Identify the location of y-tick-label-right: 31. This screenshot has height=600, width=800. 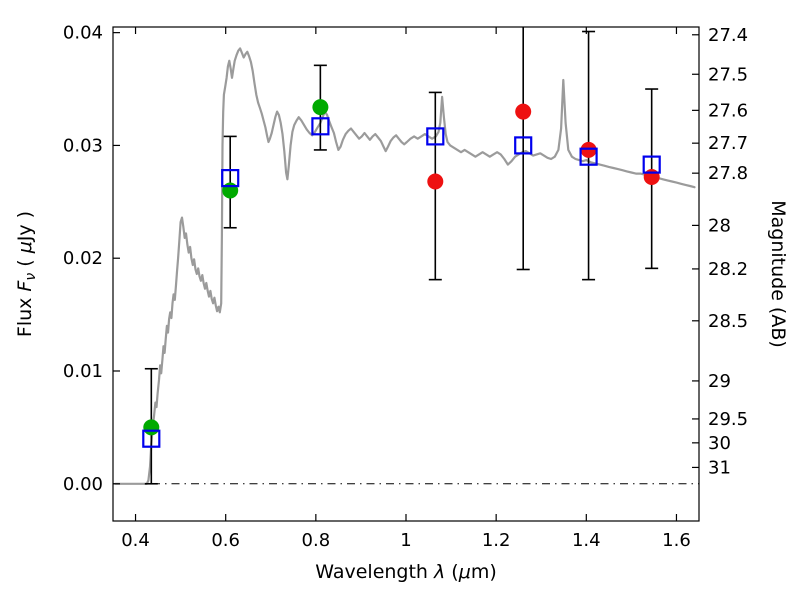
(719, 467).